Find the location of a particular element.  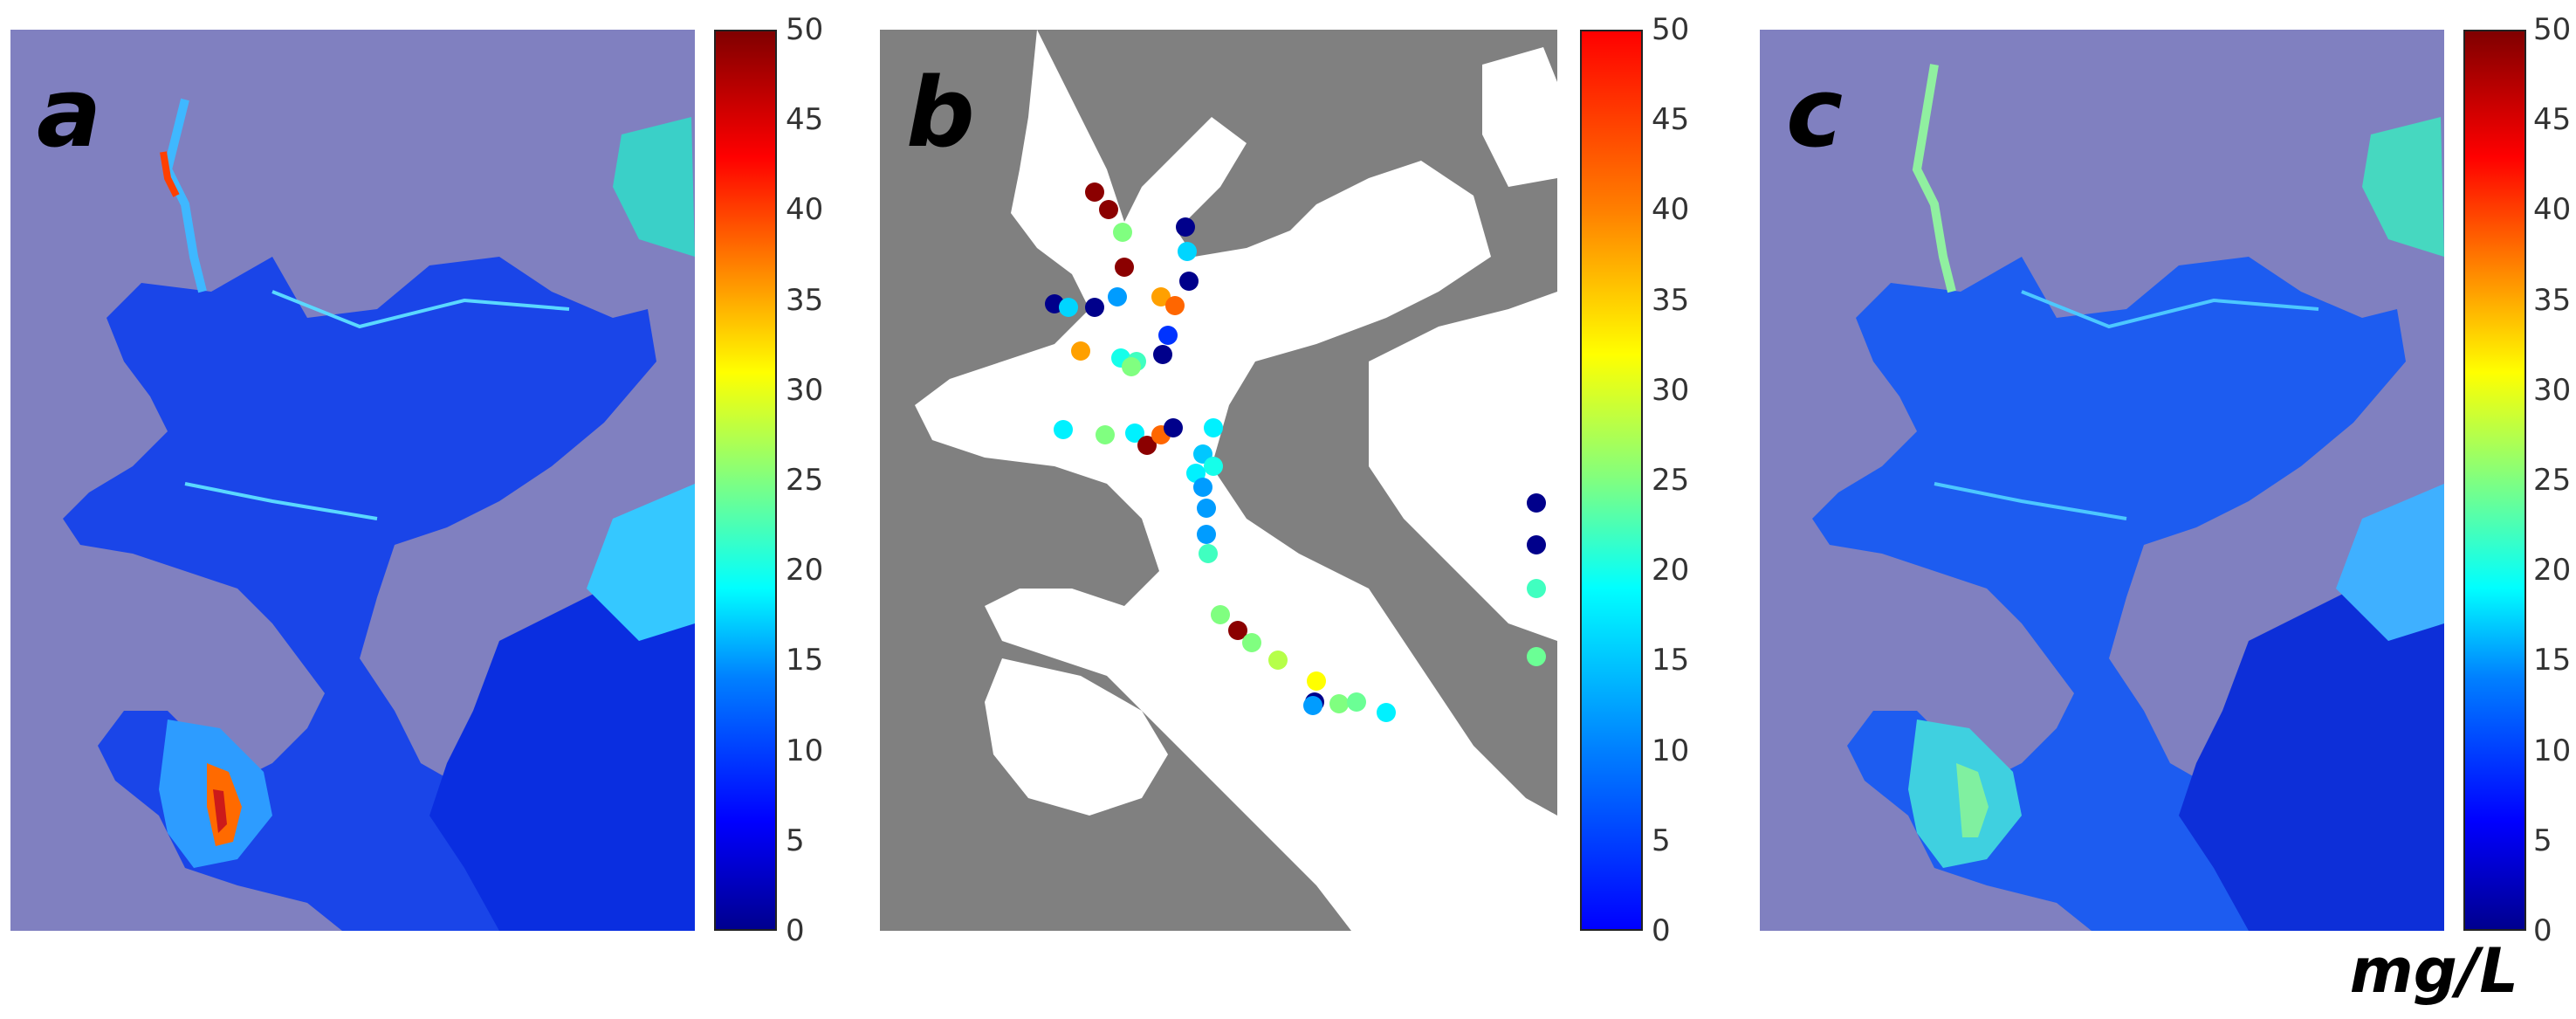

colorbar-c-ticks: 50 45 40 35 30 25 20 15 10 5 0 is located at coordinates (2555, 480).